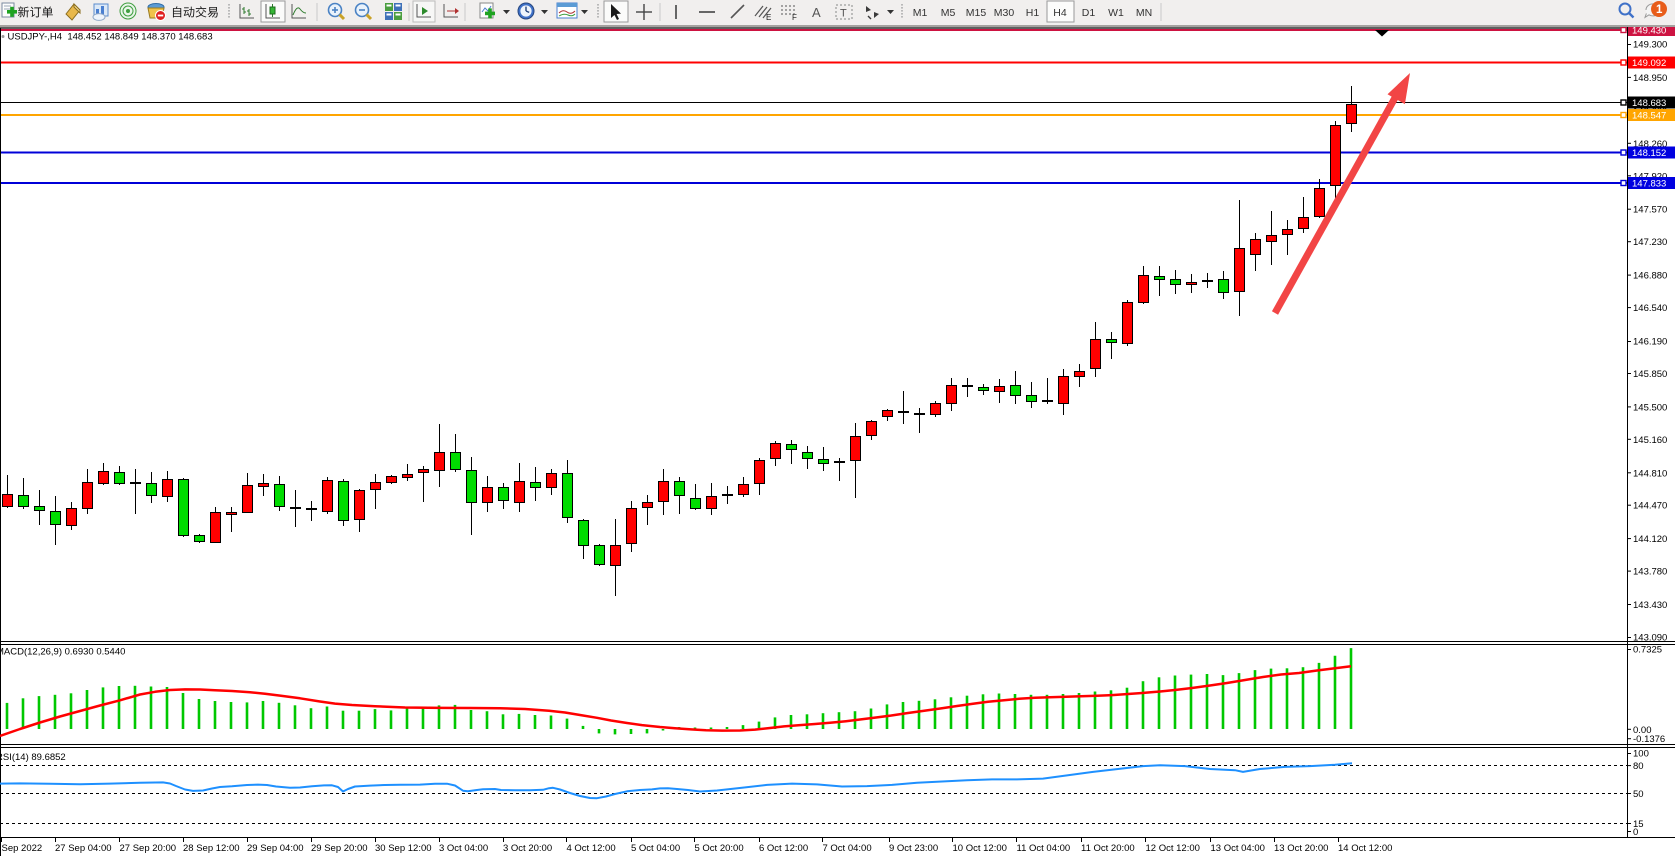 Image resolution: width=1675 pixels, height=856 pixels. I want to click on svg-text: 27 Sep 20:00, so click(148, 848).